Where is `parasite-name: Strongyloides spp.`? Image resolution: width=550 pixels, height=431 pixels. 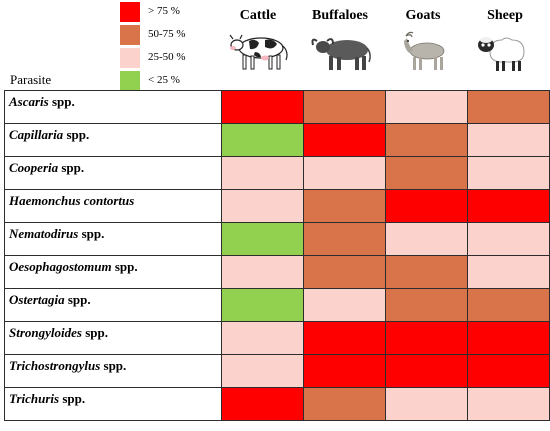
parasite-name: Strongyloides spp. is located at coordinates (113, 338).